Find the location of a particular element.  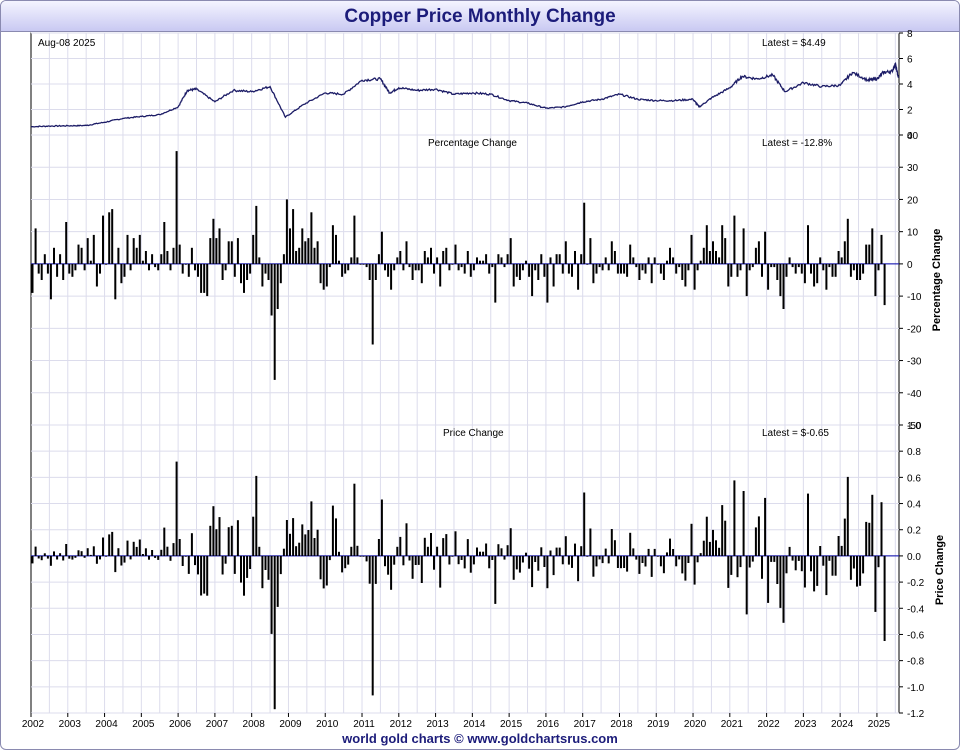

percentage-y-tick-label: 40 is located at coordinates (913, 136).